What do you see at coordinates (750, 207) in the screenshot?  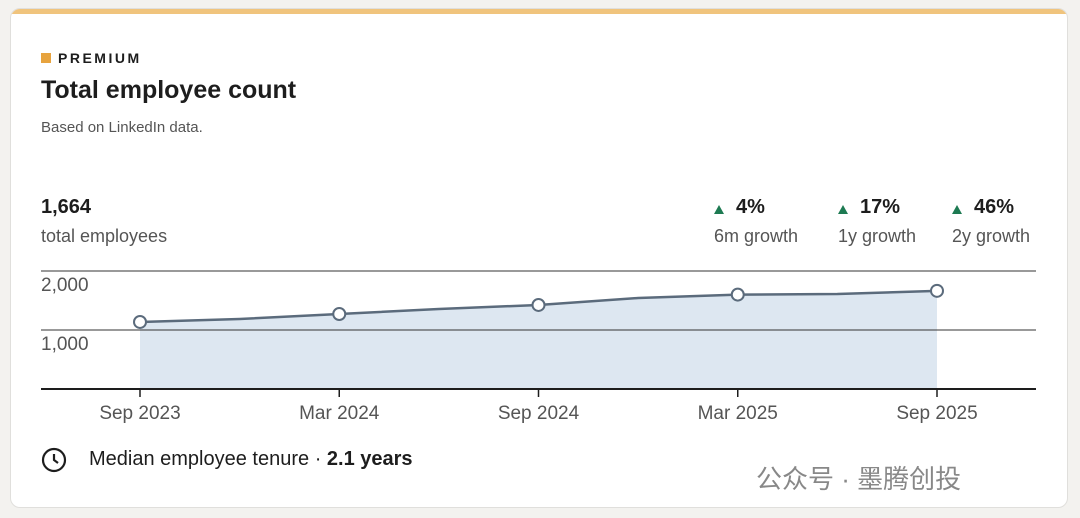 I see `growth-value: 4%` at bounding box center [750, 207].